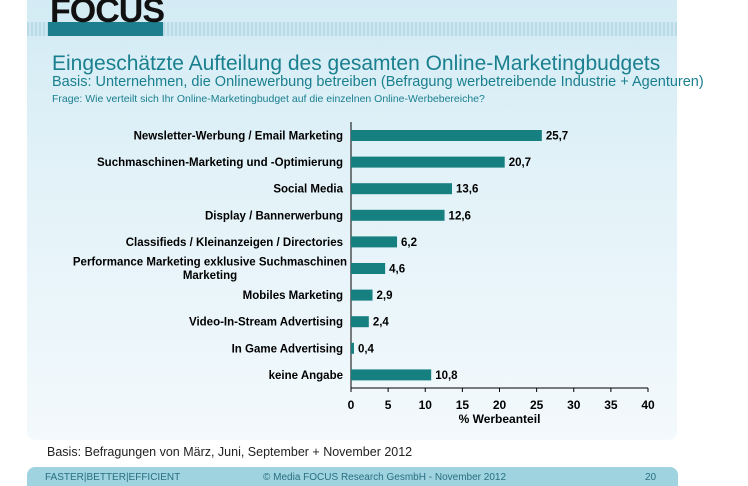  What do you see at coordinates (274, 216) in the screenshot?
I see `category-label: Display / Bannerwerbung` at bounding box center [274, 216].